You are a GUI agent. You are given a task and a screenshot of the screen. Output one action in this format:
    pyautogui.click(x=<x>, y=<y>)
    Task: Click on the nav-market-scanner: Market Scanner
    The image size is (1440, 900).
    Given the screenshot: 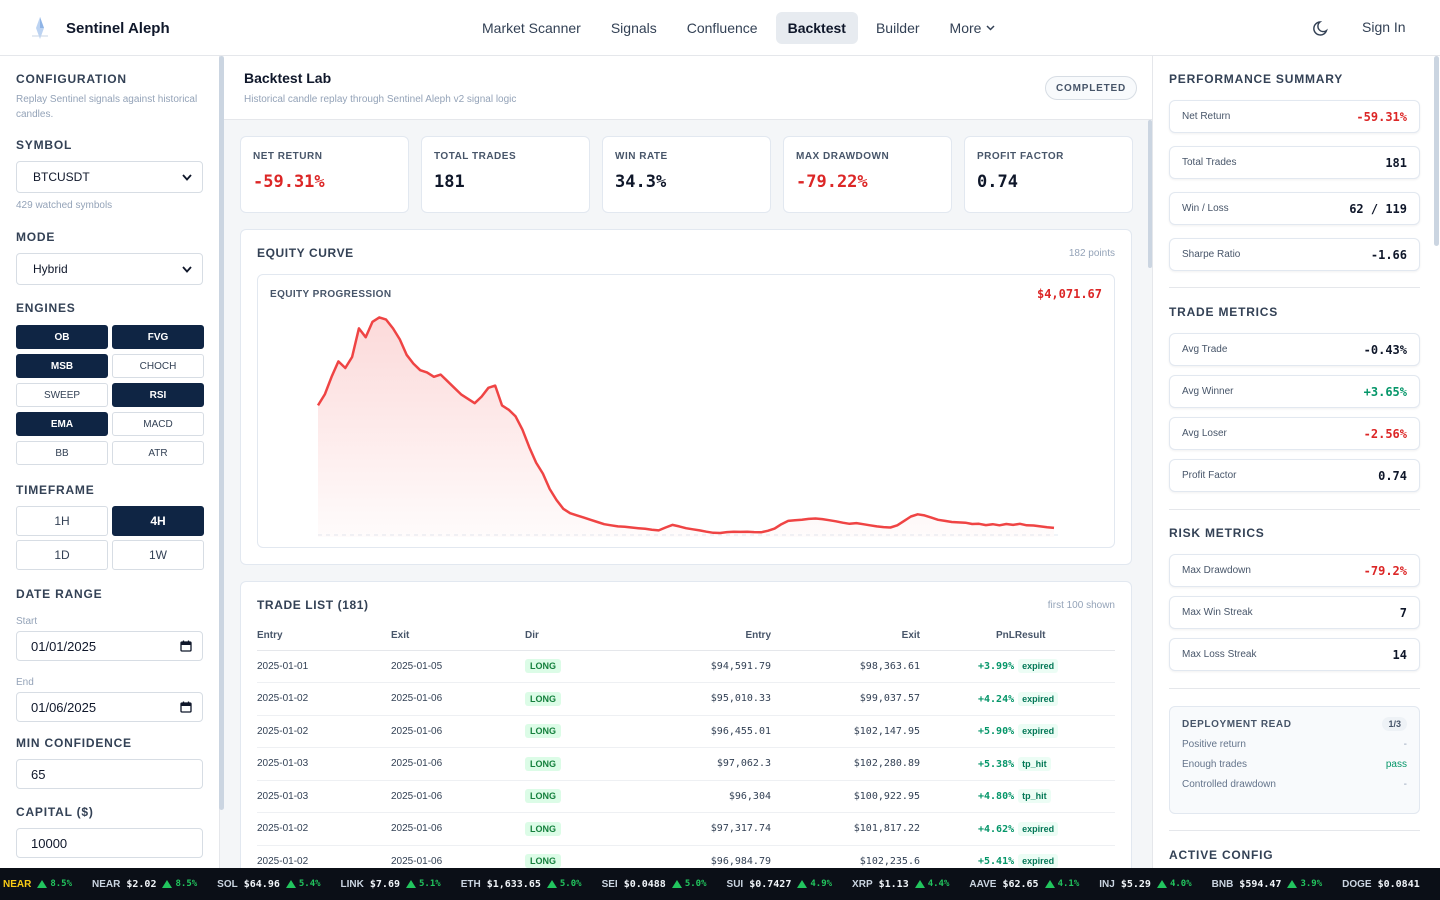 What is the action you would take?
    pyautogui.click(x=531, y=28)
    